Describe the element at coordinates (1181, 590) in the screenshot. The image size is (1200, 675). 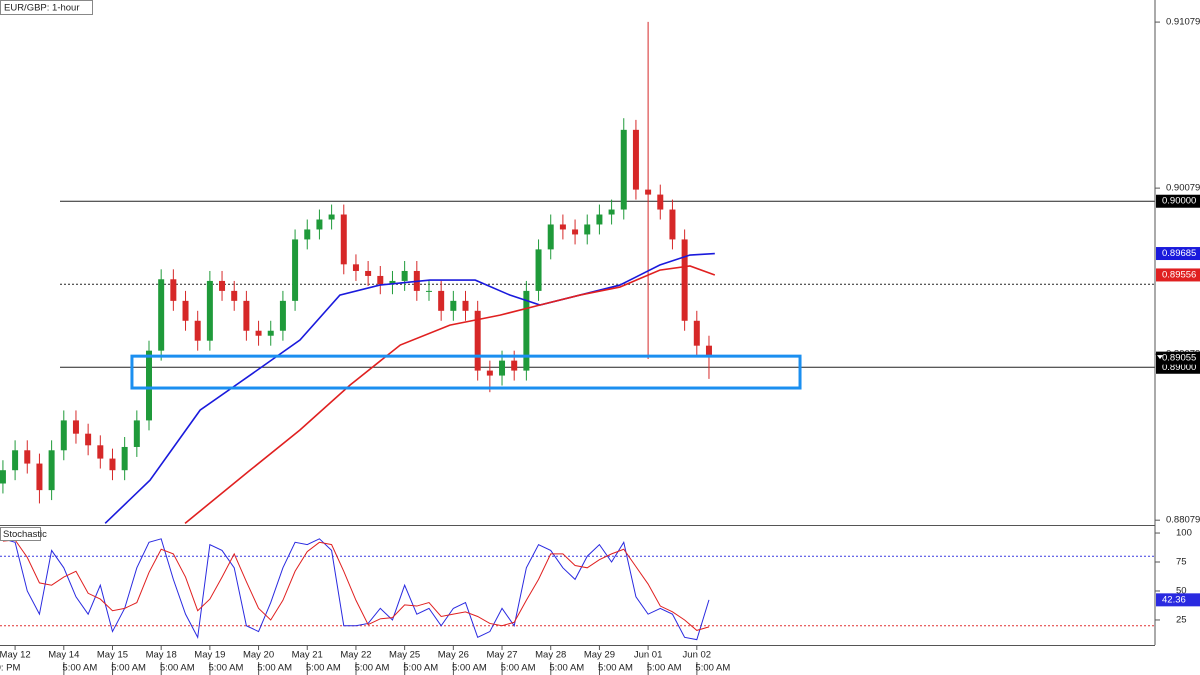
I see `y-tick-label: 50` at that location.